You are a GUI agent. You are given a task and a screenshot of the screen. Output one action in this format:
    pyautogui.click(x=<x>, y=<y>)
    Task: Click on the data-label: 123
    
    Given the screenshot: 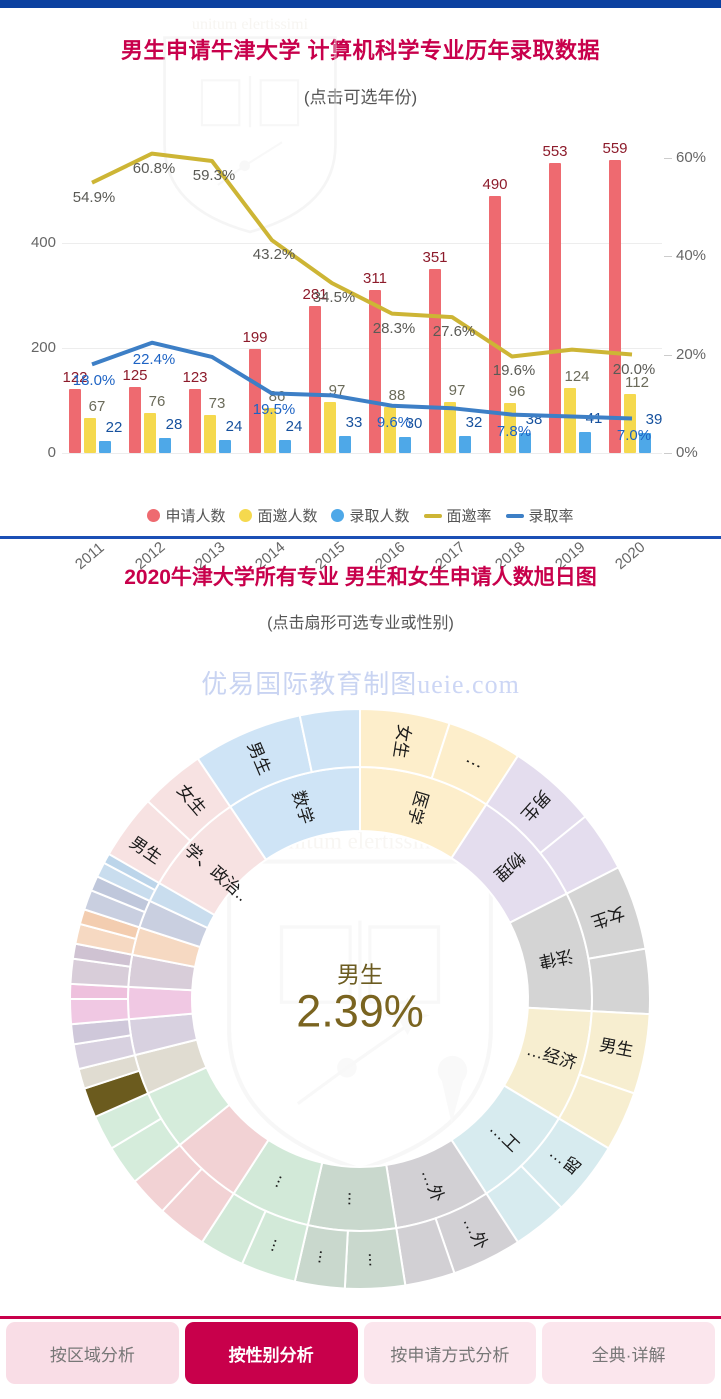 What is the action you would take?
    pyautogui.click(x=195, y=377)
    